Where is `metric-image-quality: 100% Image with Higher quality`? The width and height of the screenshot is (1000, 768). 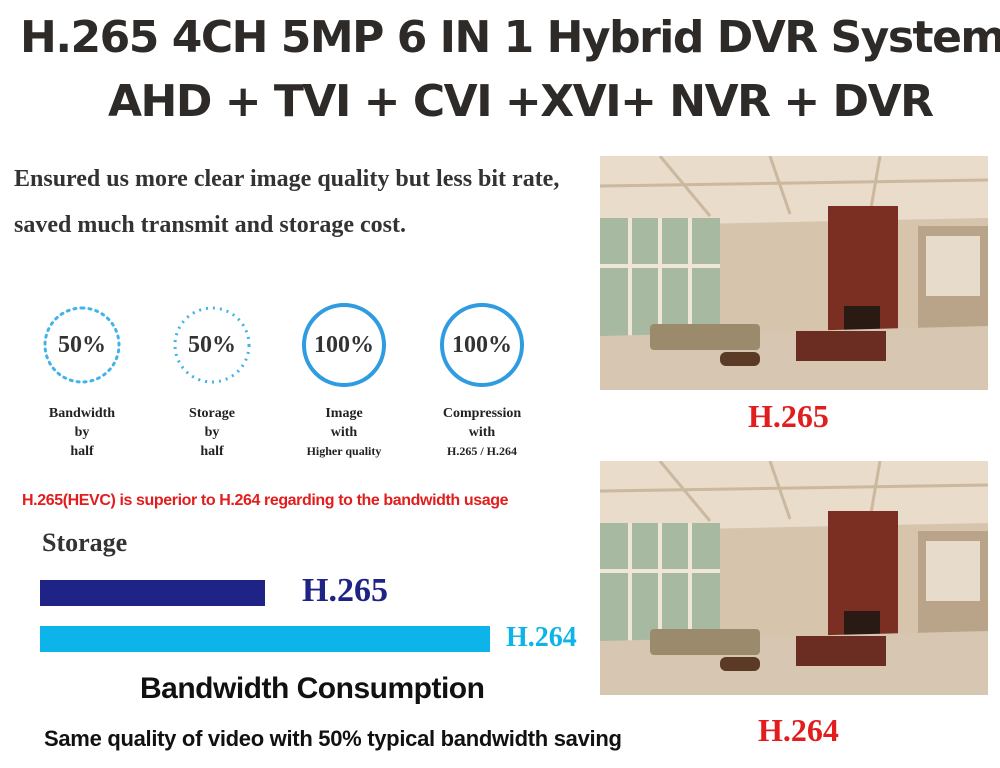
metric-image-quality: 100% Image with Higher quality is located at coordinates (344, 380).